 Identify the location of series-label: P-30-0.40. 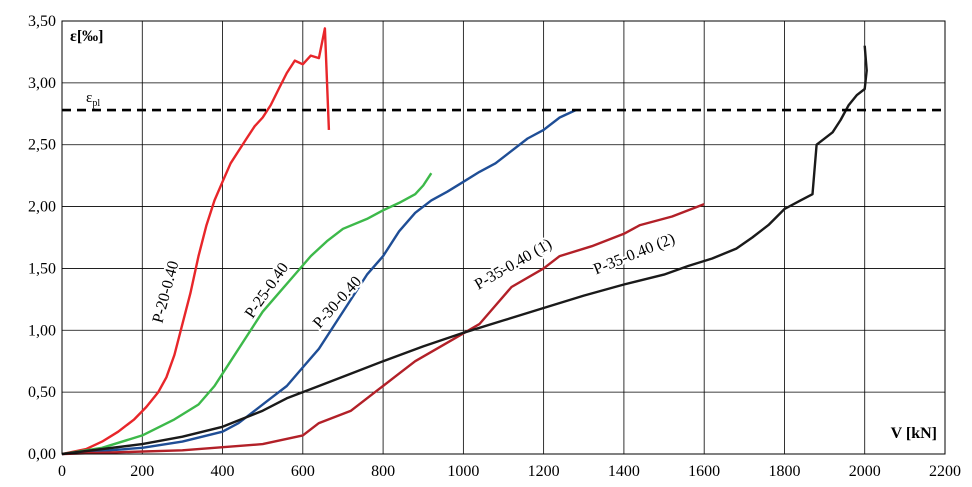
(337, 302).